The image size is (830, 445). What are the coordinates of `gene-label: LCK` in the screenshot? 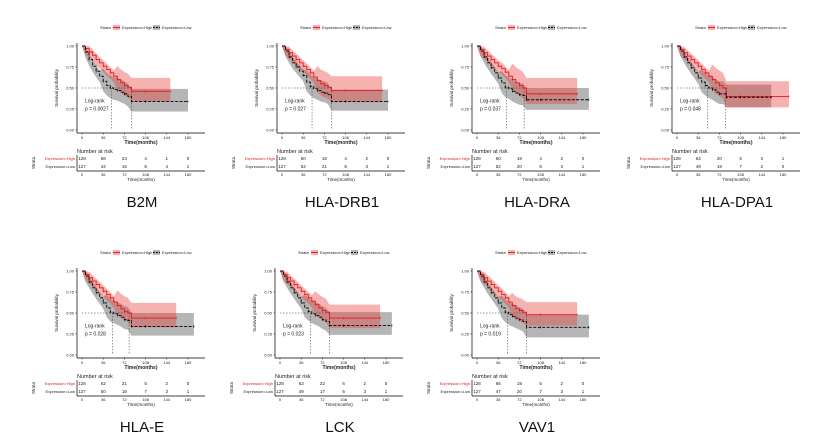 It's located at (340, 427).